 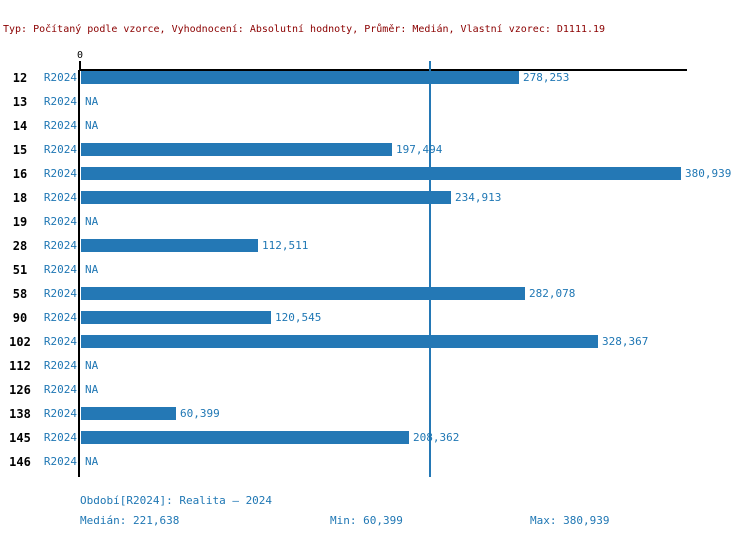 What do you see at coordinates (20, 246) in the screenshot?
I see `row-category-label: 28` at bounding box center [20, 246].